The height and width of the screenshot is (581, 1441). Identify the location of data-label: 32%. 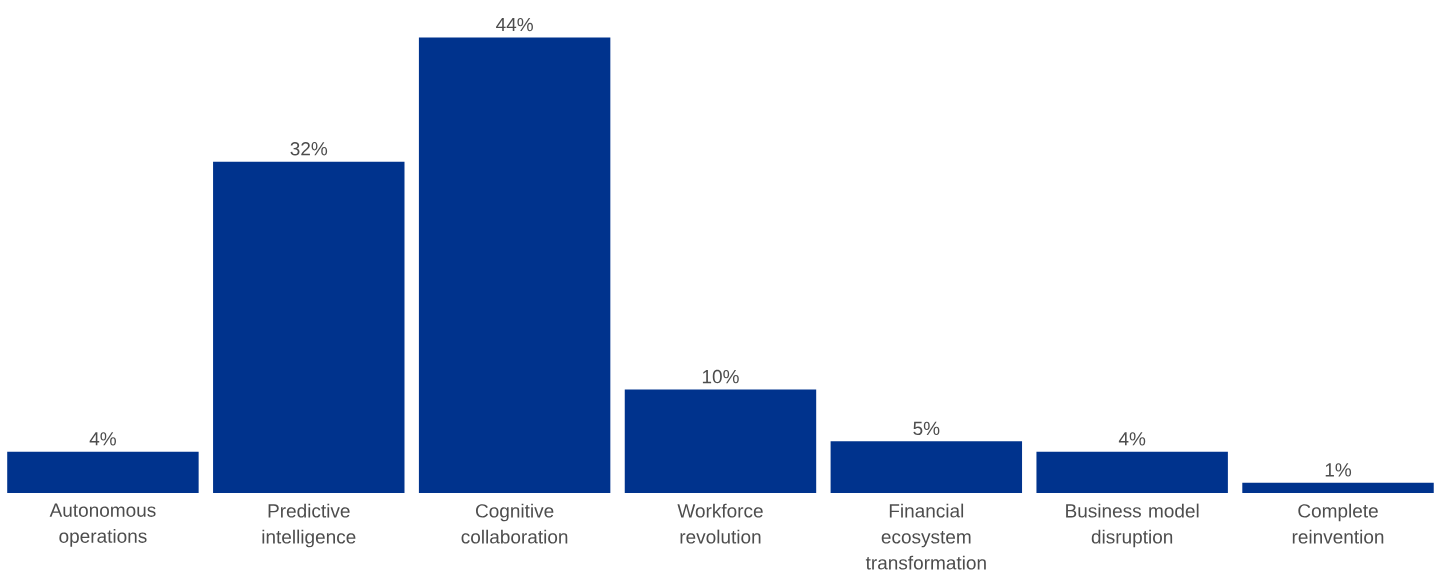
(309, 148).